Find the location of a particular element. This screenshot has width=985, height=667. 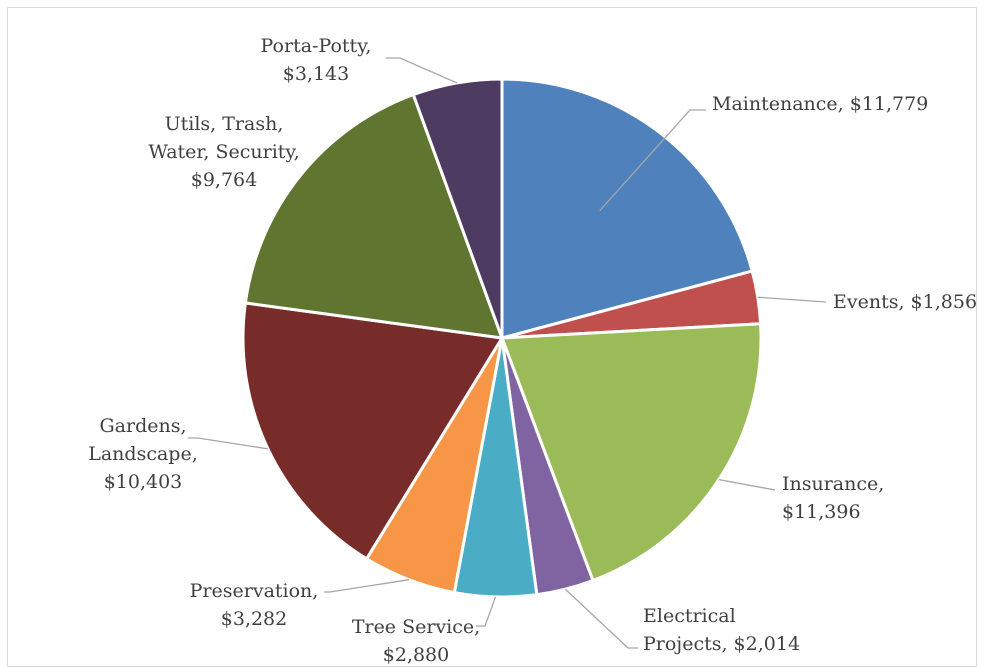

pie-slice-insurance is located at coordinates (631, 452).